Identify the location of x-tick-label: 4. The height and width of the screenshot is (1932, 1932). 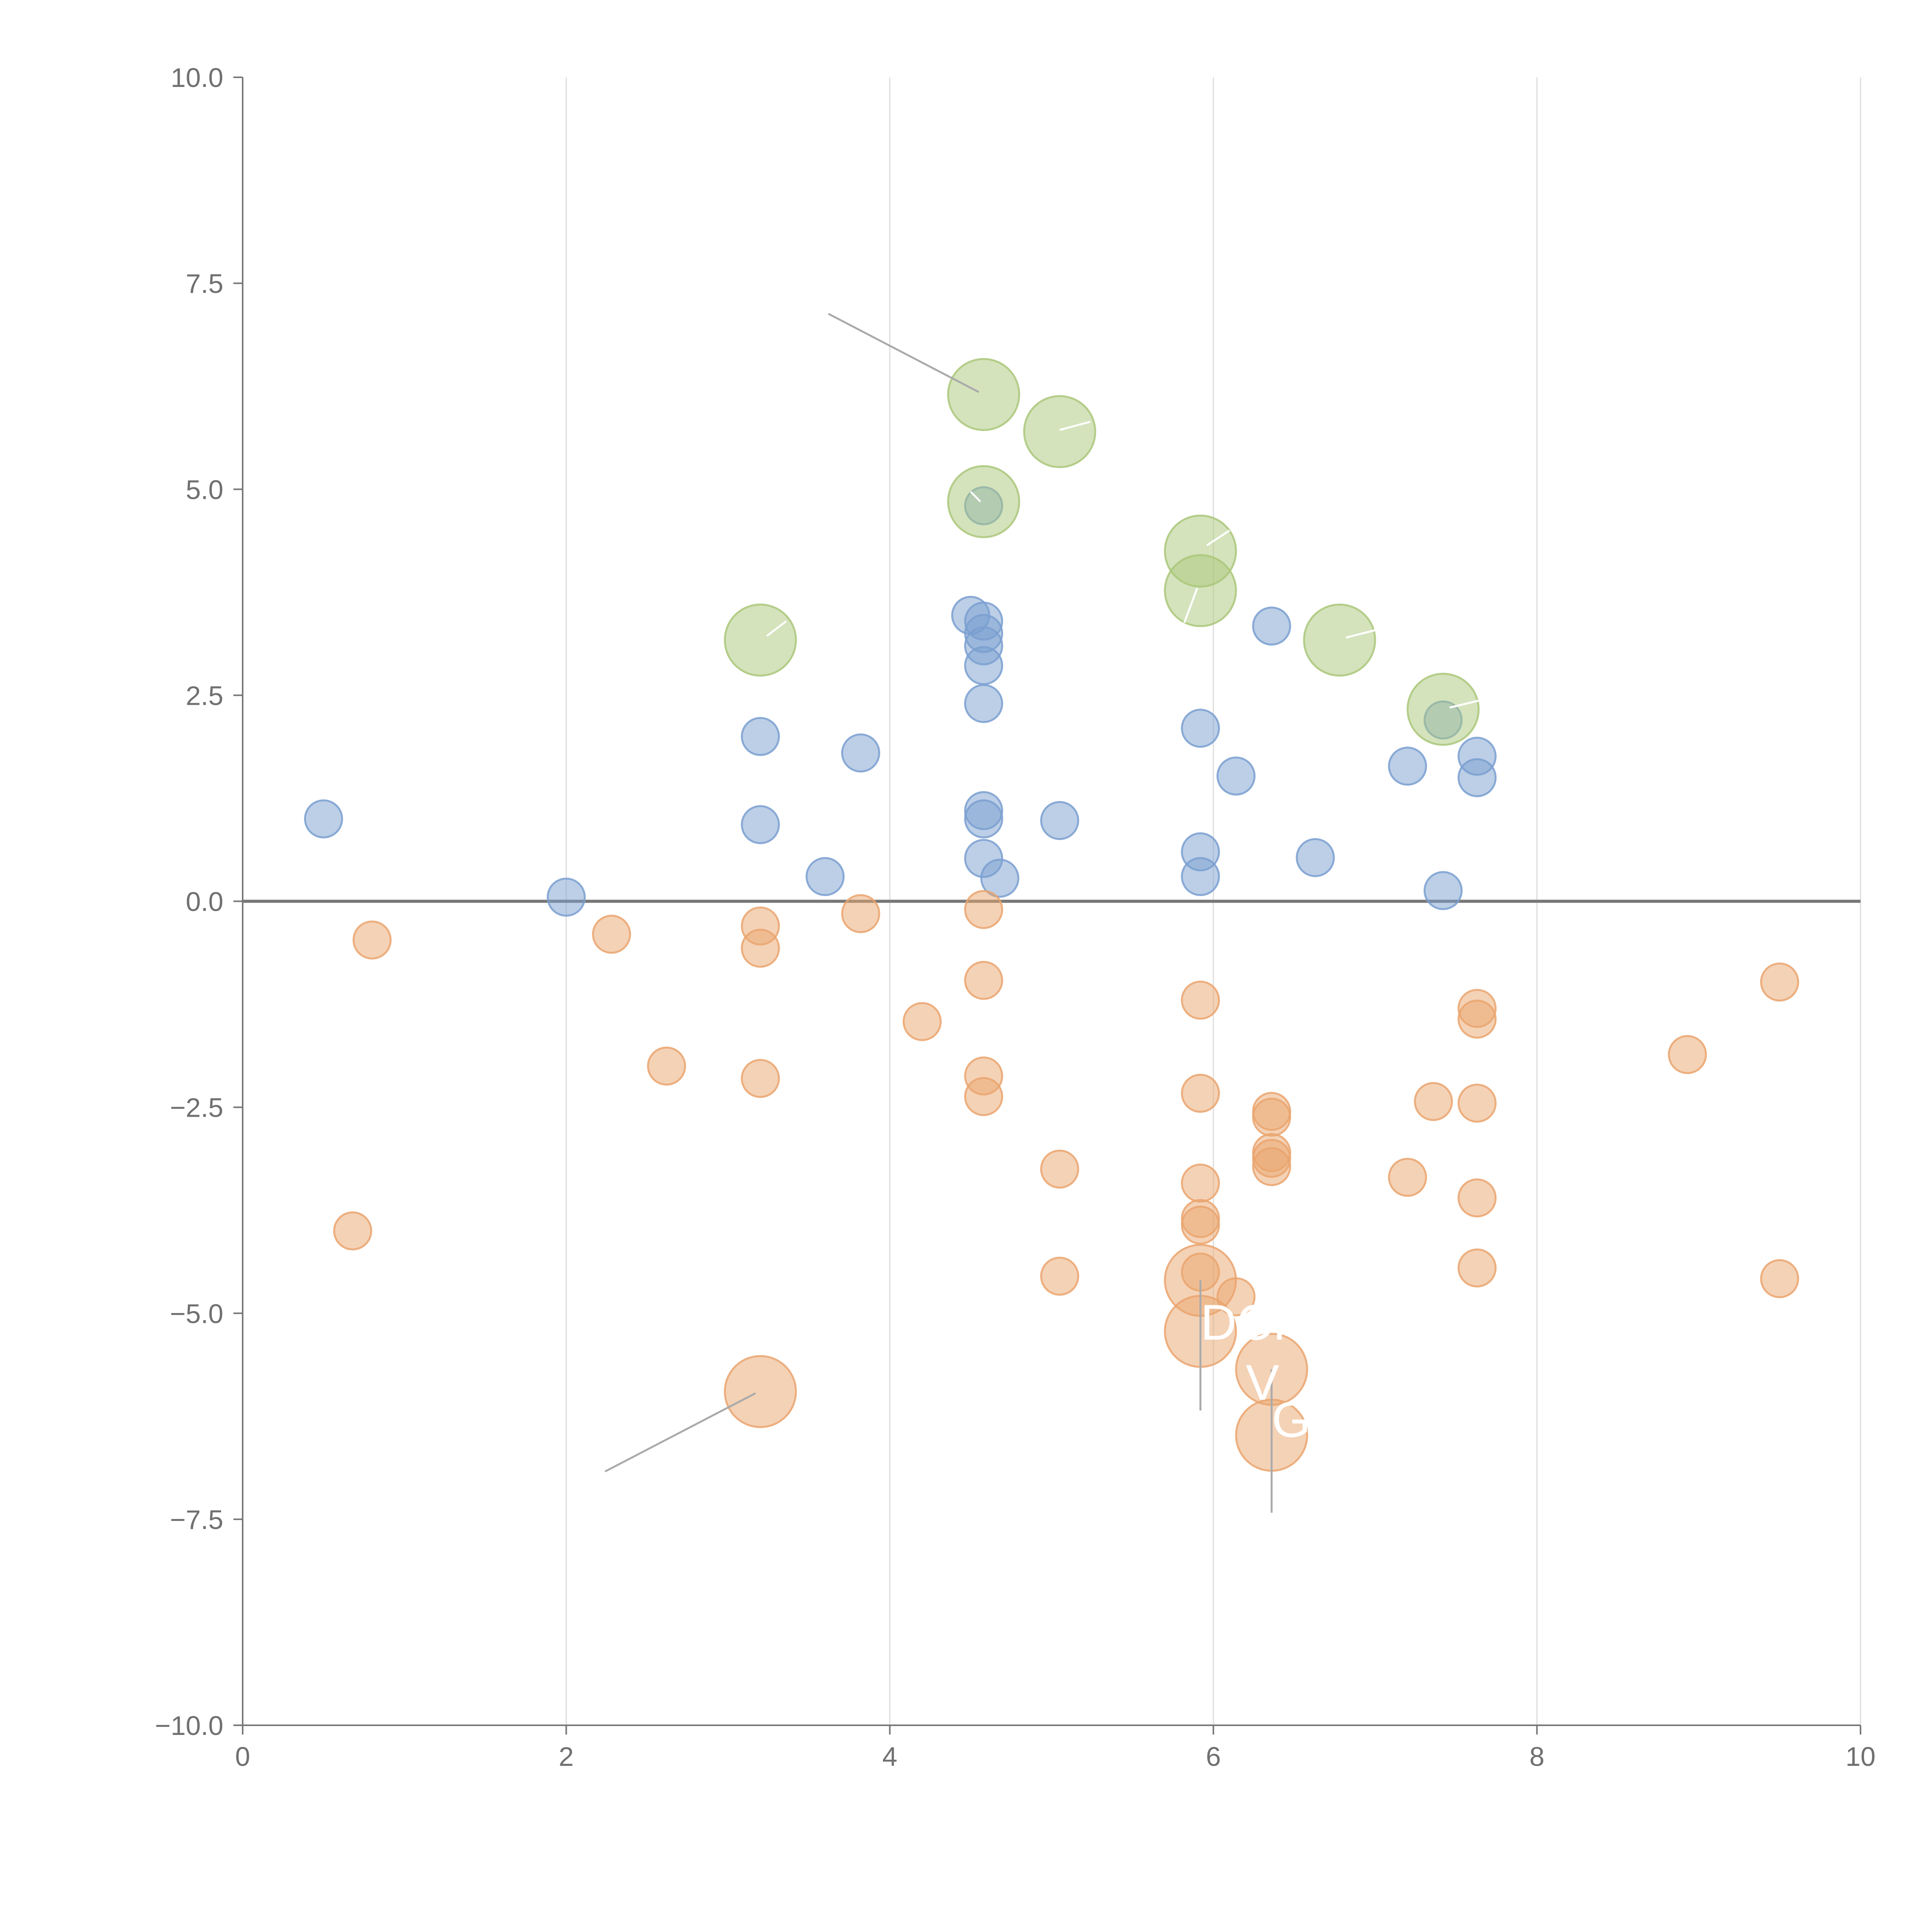
(890, 1757).